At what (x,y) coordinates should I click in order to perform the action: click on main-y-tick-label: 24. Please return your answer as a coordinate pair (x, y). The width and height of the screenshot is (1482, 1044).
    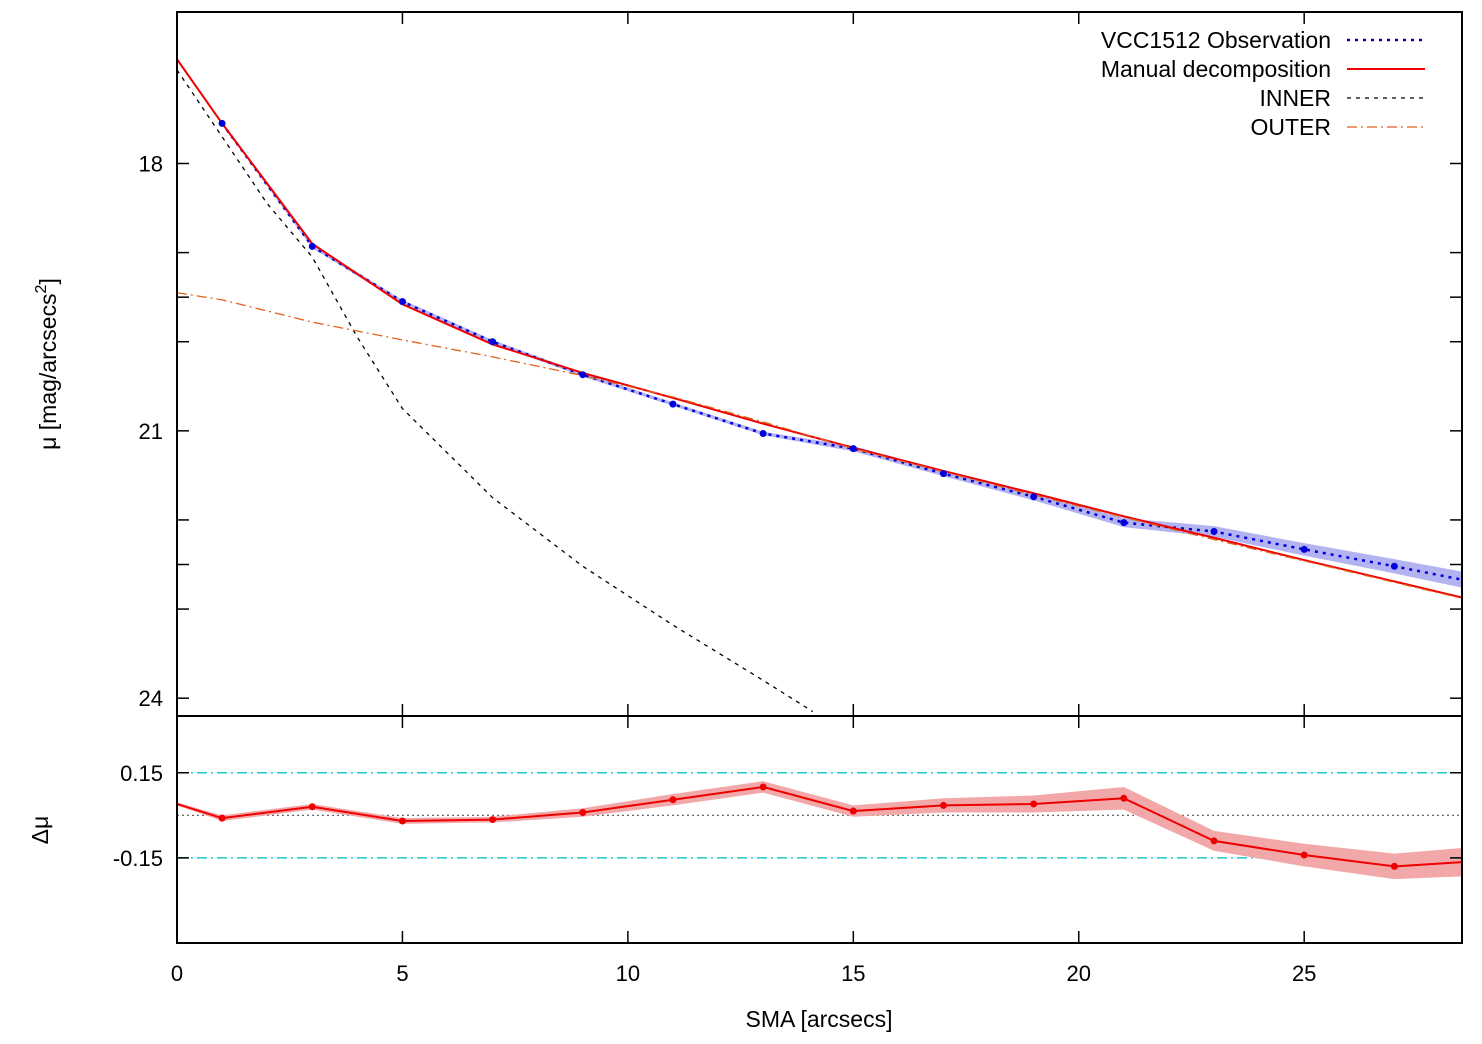
    Looking at the image, I should click on (151, 698).